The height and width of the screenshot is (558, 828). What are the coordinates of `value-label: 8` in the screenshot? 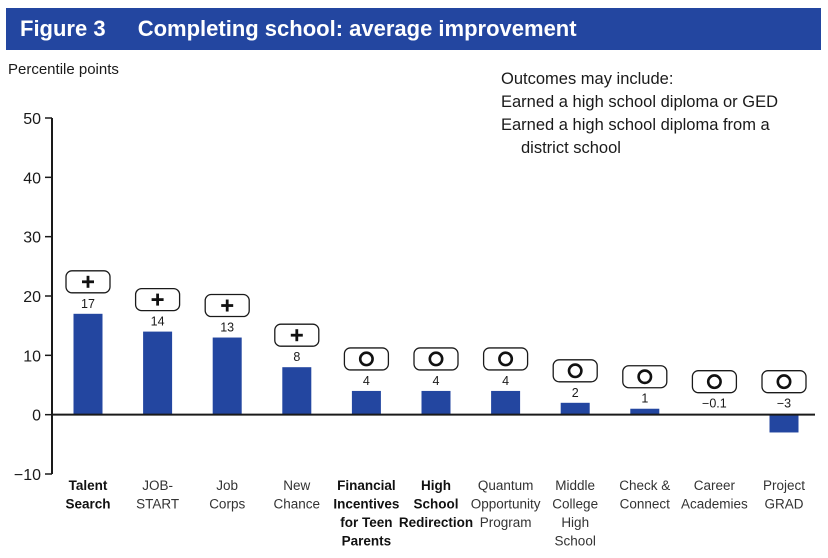 It's located at (296, 357).